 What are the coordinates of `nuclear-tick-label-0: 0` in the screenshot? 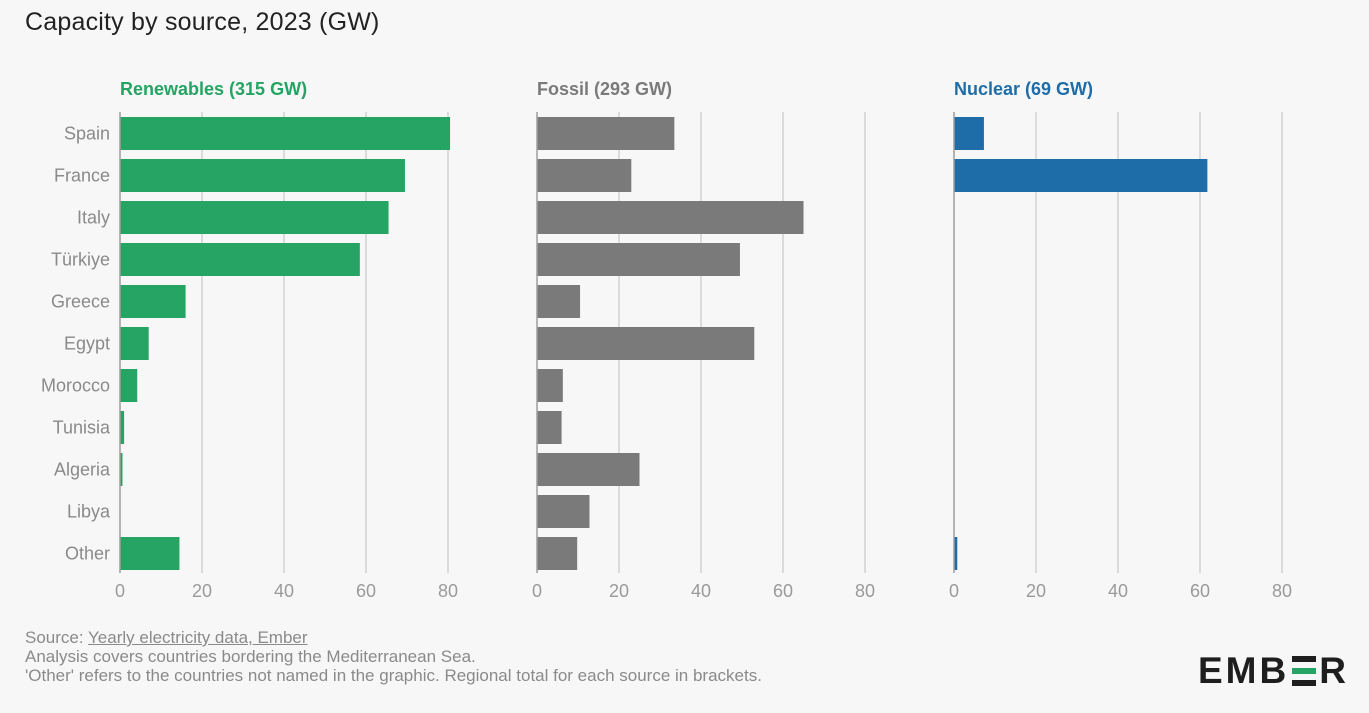 It's located at (954, 591).